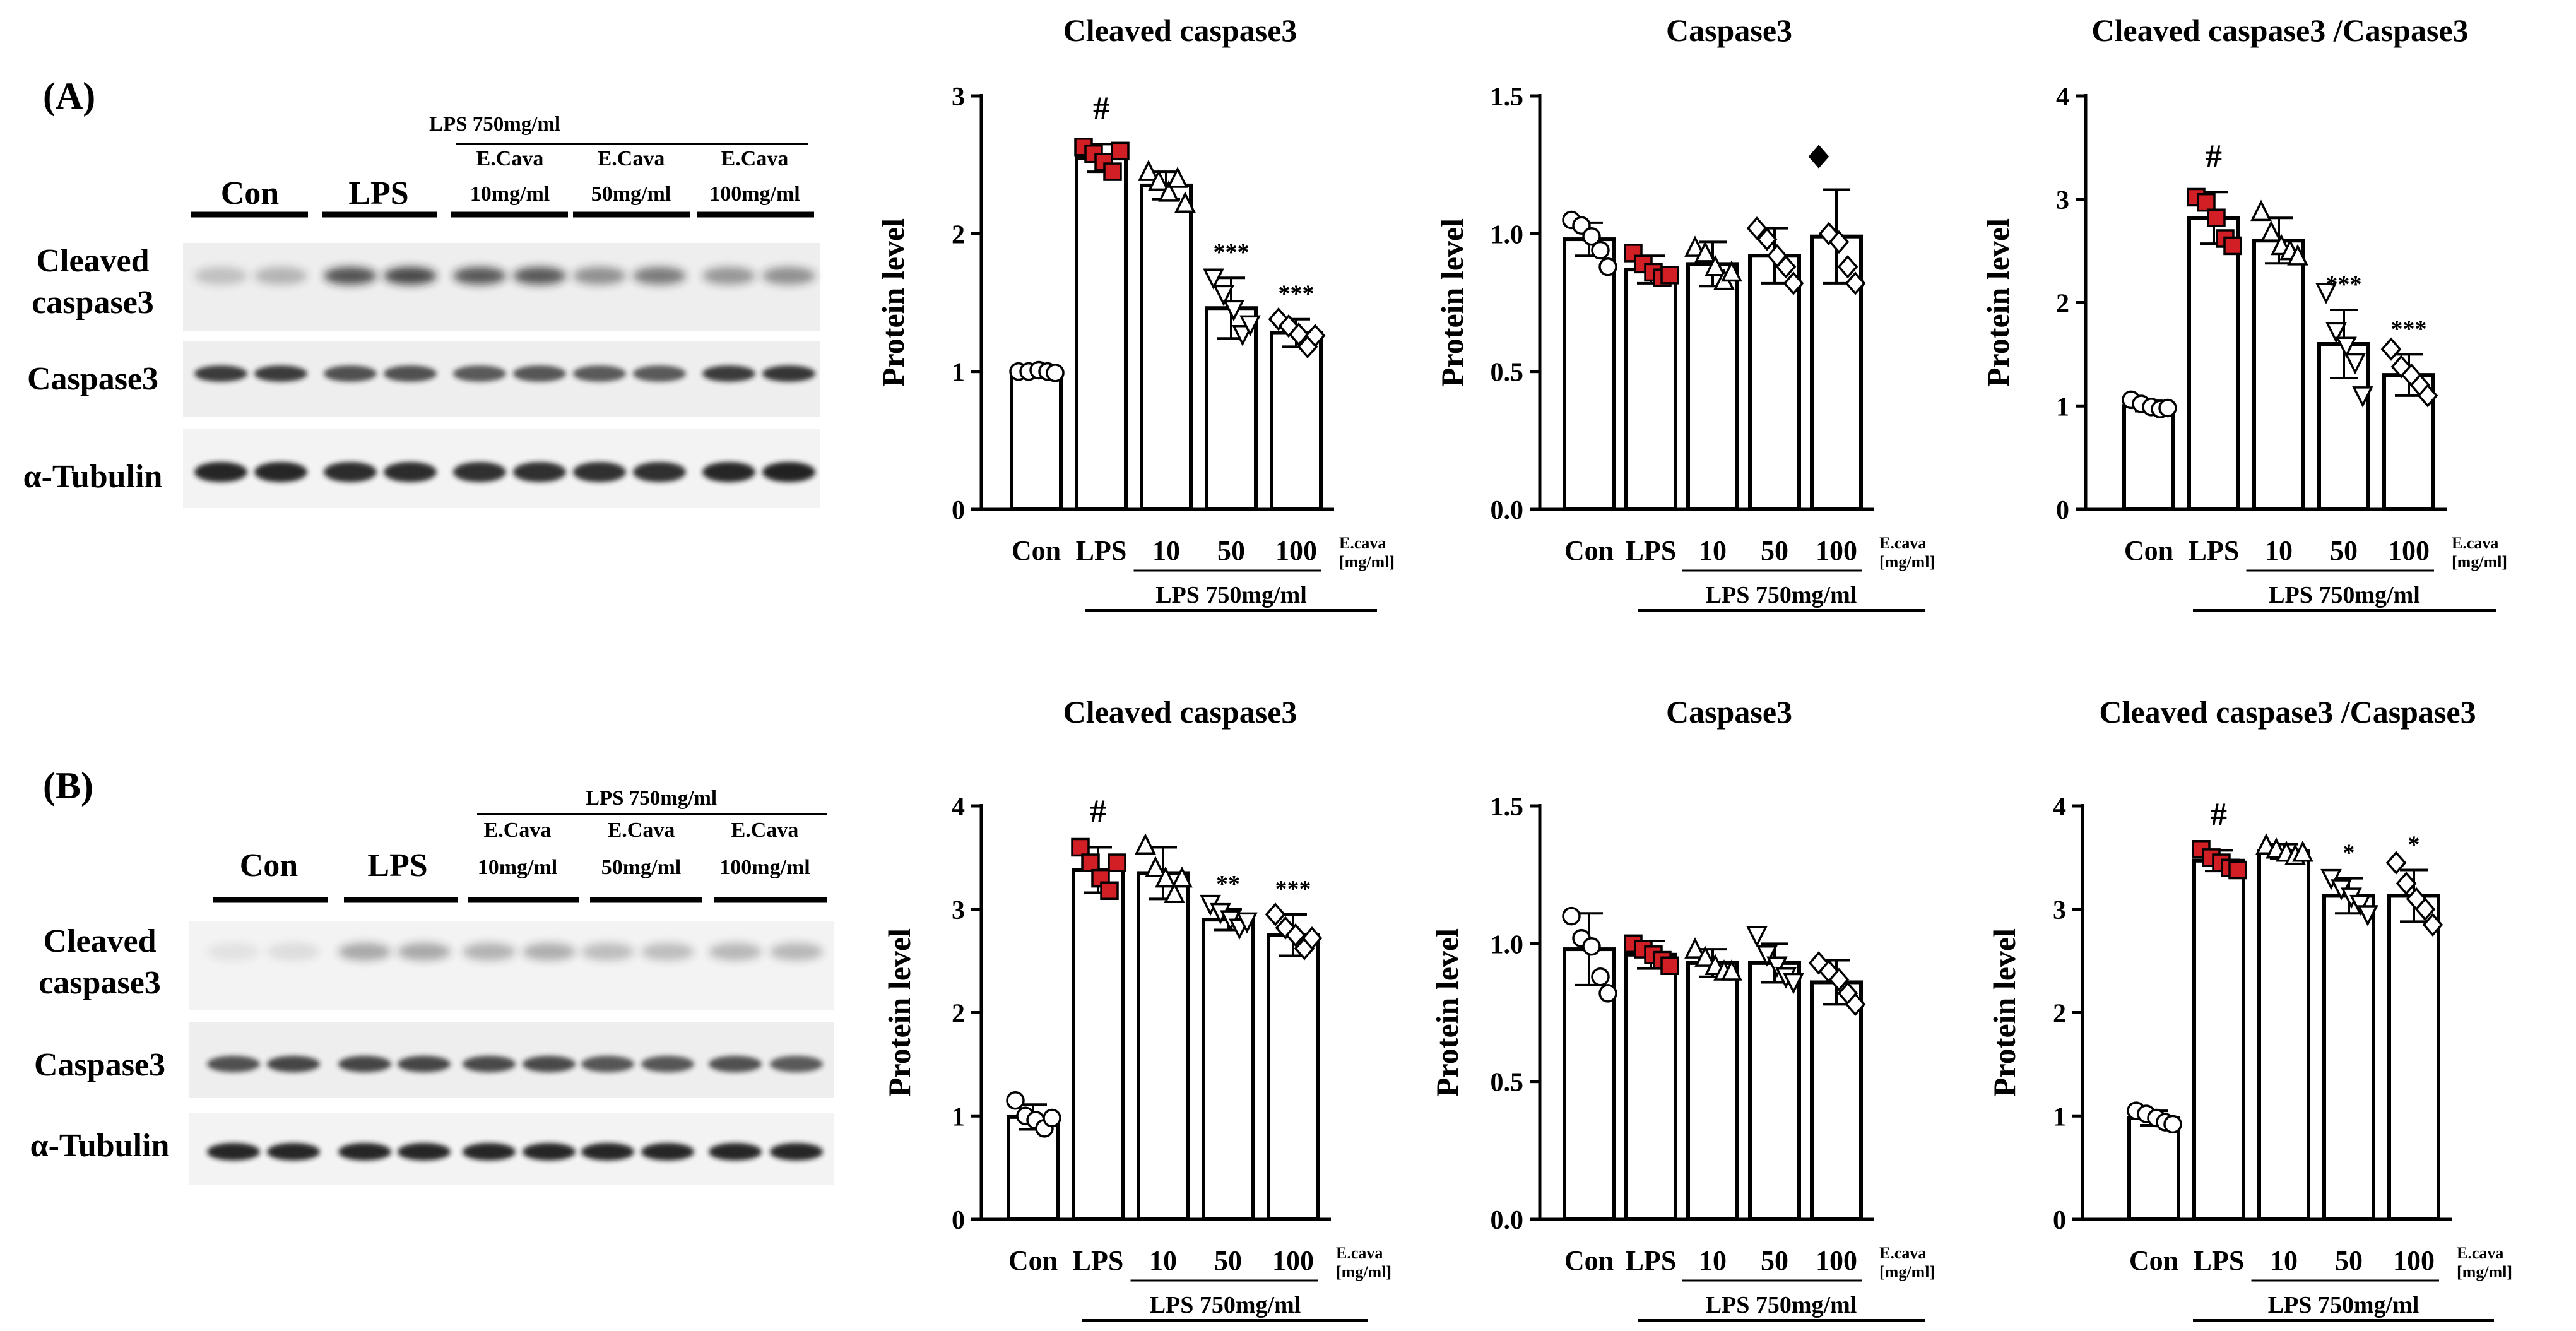 This screenshot has width=2576, height=1331. What do you see at coordinates (764, 867) in the screenshot?
I see `blot-b-dose3-line2: 100mg/ml` at bounding box center [764, 867].